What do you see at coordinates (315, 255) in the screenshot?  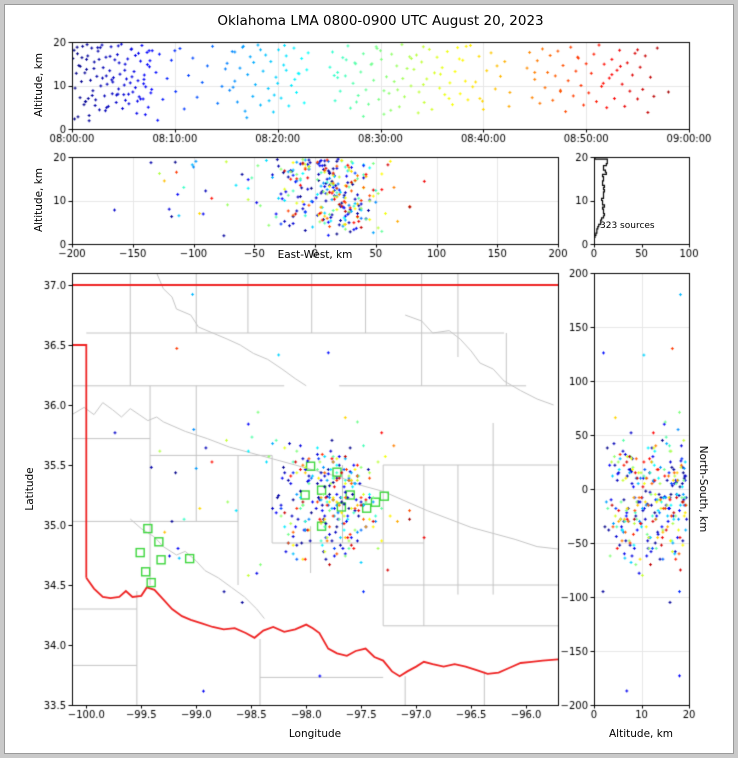 I see `ew-panel-xlabel: East-West, km` at bounding box center [315, 255].